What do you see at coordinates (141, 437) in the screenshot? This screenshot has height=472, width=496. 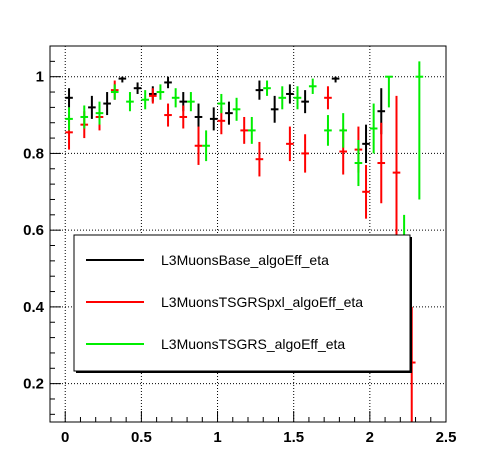 I see `x-tick-label: 0.5` at bounding box center [141, 437].